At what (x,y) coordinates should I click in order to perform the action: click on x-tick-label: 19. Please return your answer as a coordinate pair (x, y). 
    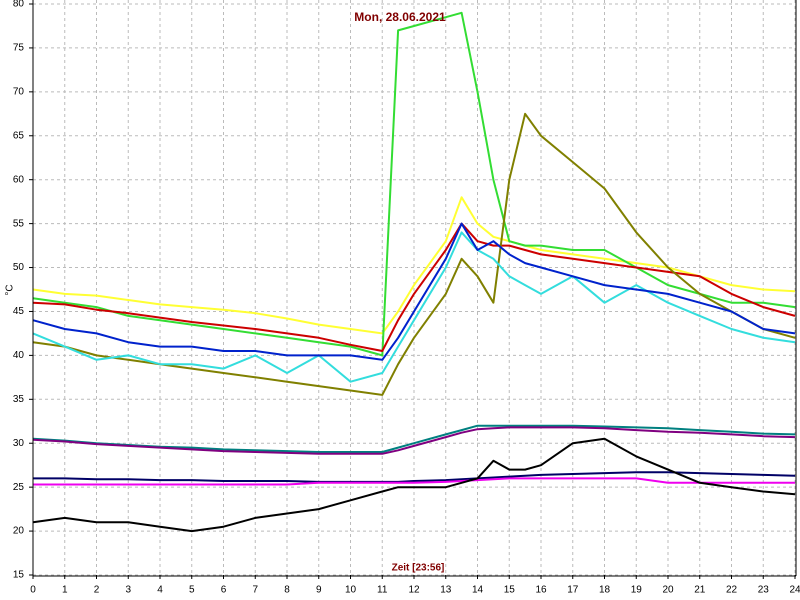
    Looking at the image, I should click on (637, 590).